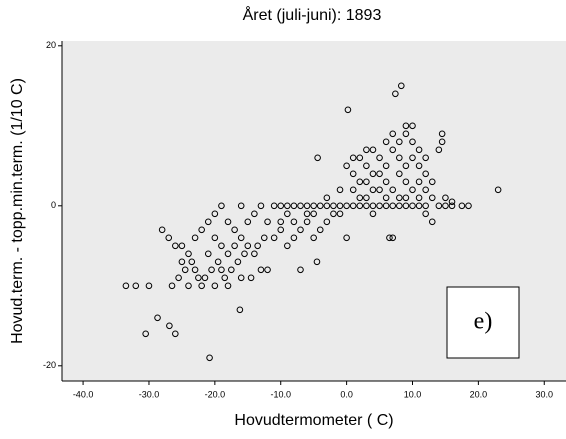 This screenshot has width=566, height=439. I want to click on annotation: e), so click(483, 322).